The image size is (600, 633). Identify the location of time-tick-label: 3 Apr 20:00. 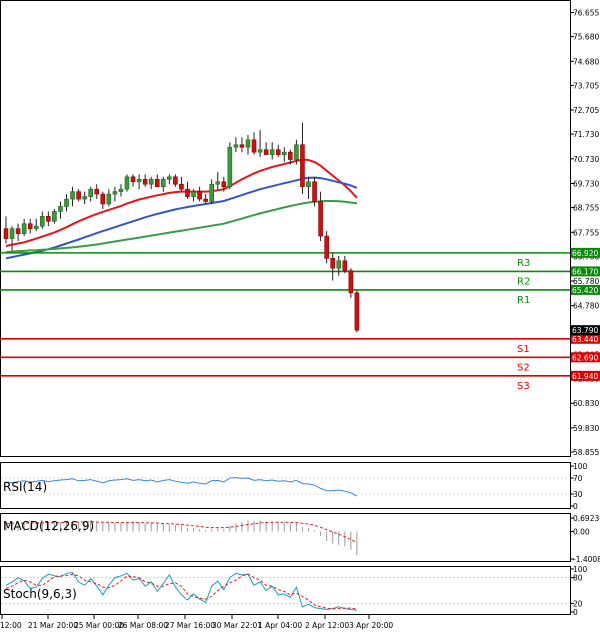
(371, 625).